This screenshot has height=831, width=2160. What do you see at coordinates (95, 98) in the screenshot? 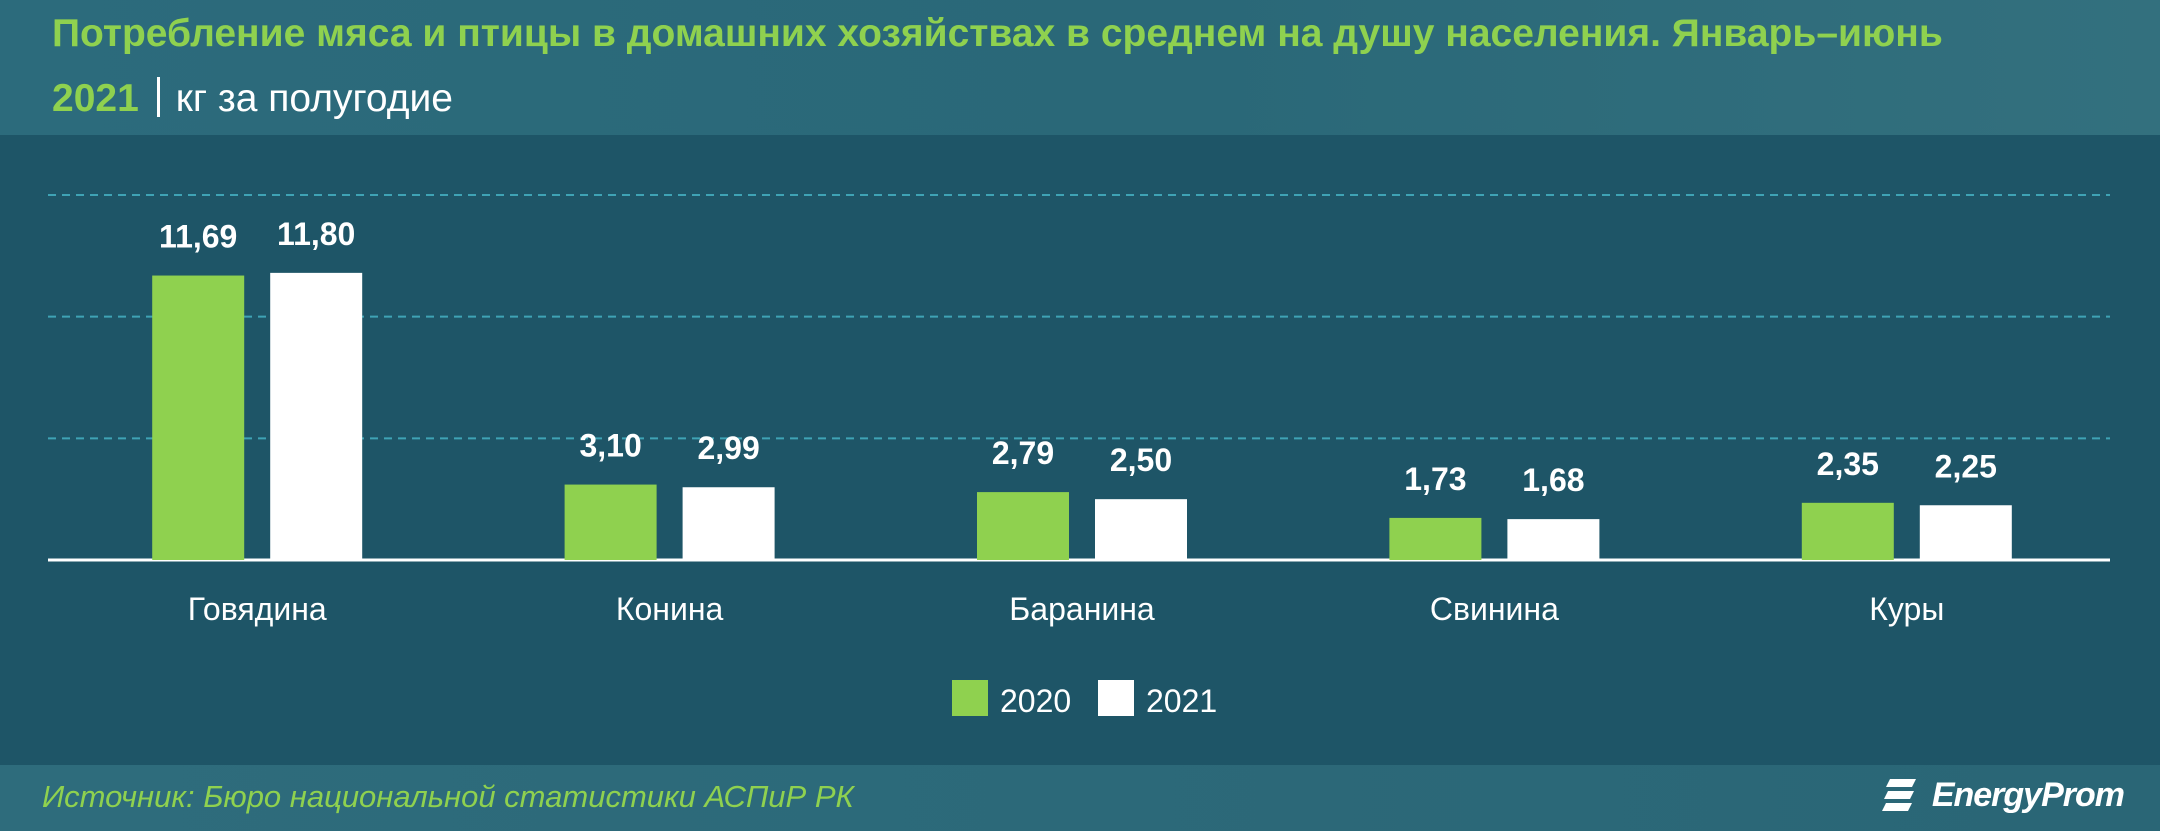
I see `title-year: 2021` at bounding box center [95, 98].